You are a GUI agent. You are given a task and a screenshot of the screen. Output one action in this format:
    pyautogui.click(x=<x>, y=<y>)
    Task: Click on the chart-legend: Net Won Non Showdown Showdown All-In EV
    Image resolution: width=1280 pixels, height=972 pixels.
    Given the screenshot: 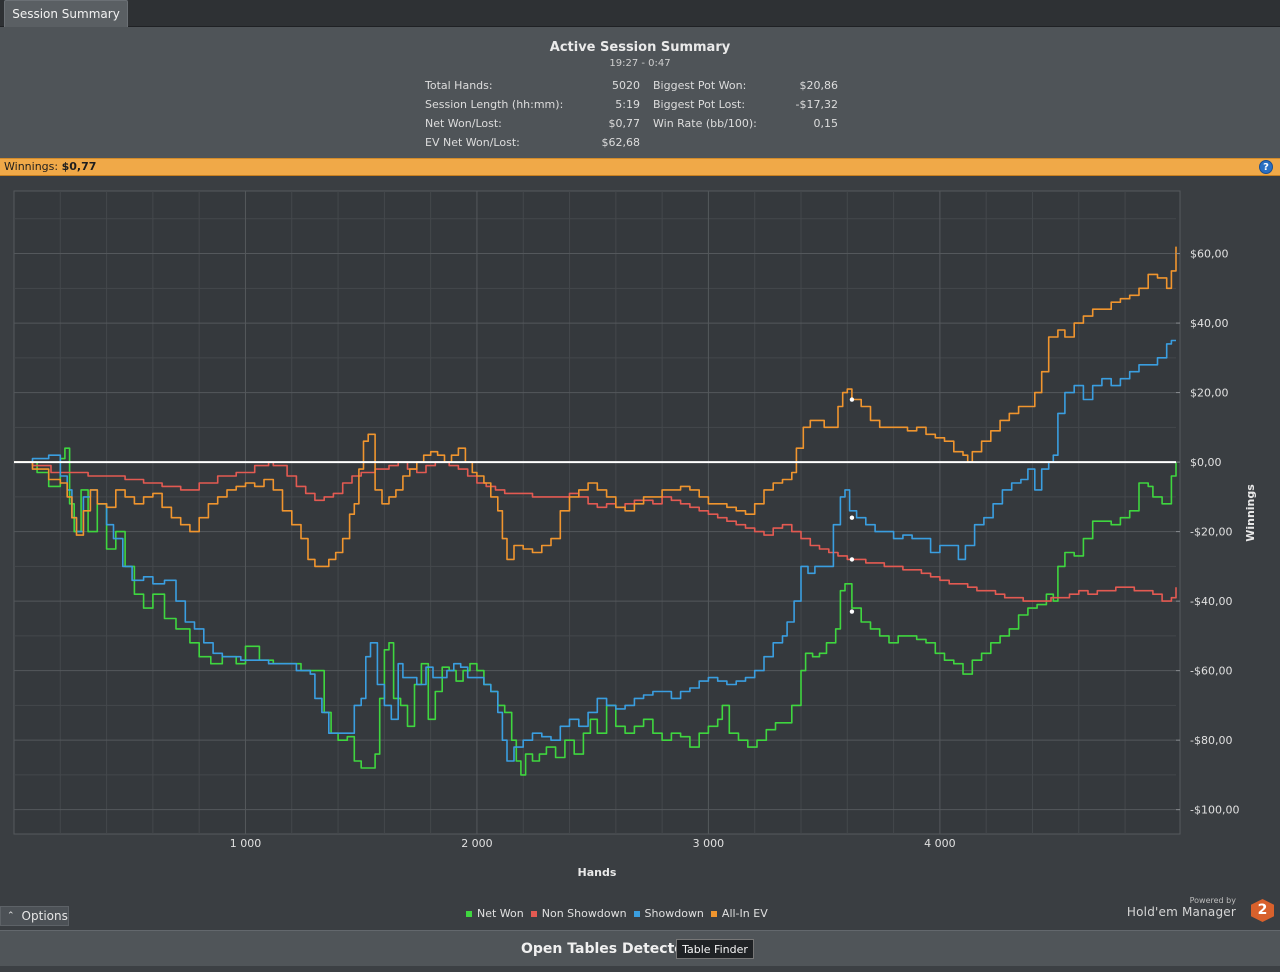 What is the action you would take?
    pyautogui.click(x=620, y=913)
    